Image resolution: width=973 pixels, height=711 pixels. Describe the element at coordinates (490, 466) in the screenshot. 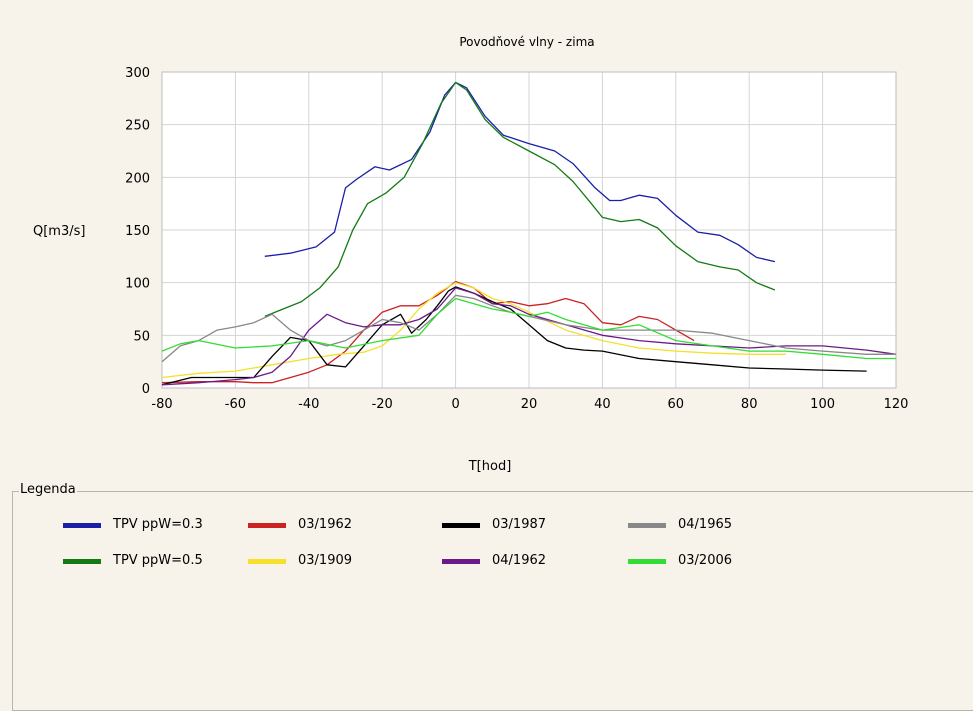

I see `x-axis-label: T[hod]` at that location.